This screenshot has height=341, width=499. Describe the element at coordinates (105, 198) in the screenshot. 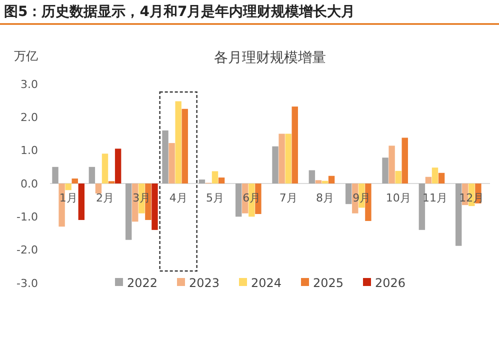

I see `x-tick-label: 2月` at that location.